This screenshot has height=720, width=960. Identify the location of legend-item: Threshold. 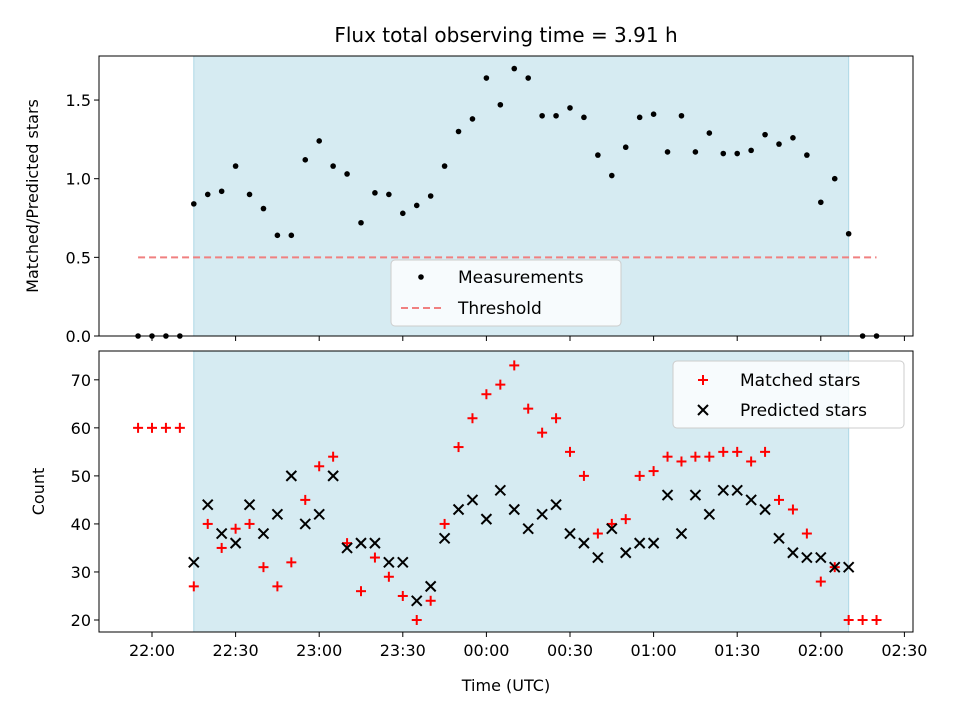
(471, 309).